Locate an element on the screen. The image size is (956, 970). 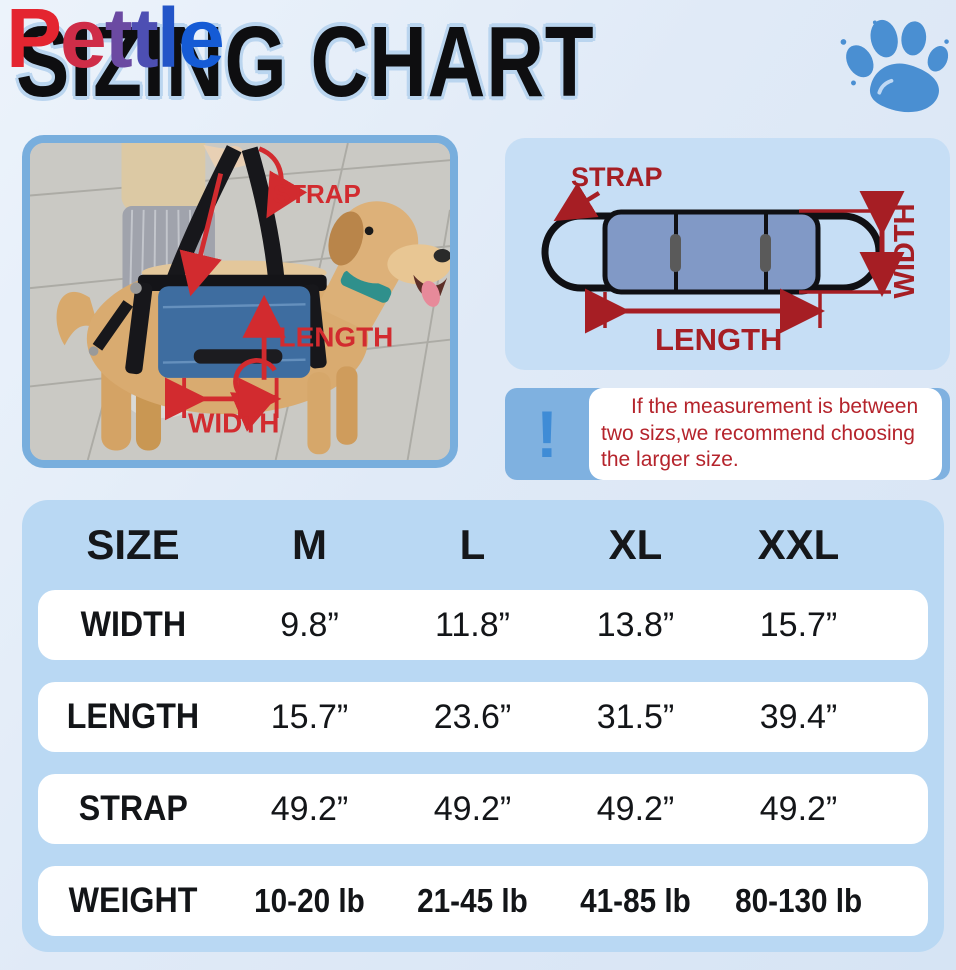
value-cell: 80-130 lb is located at coordinates (798, 900).